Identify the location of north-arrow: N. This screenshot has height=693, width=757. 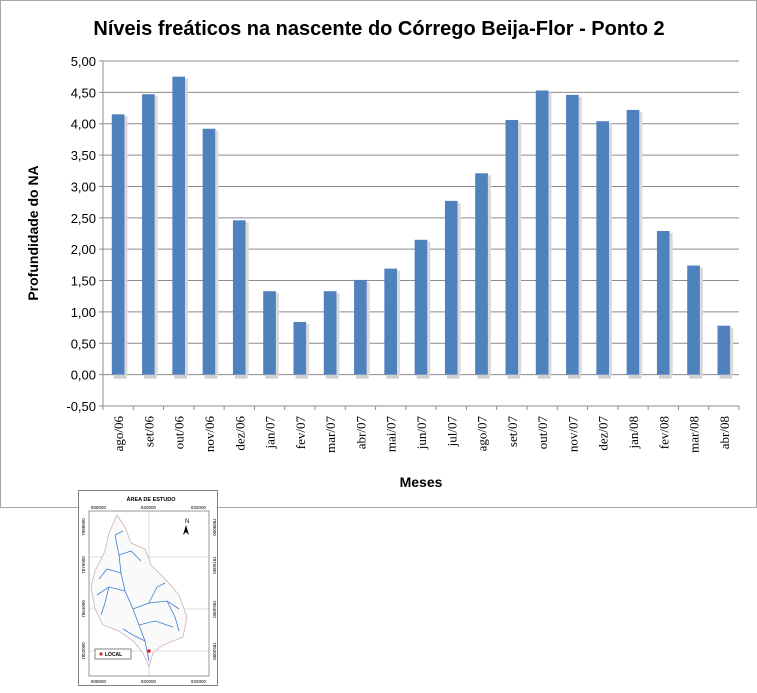
(186, 527).